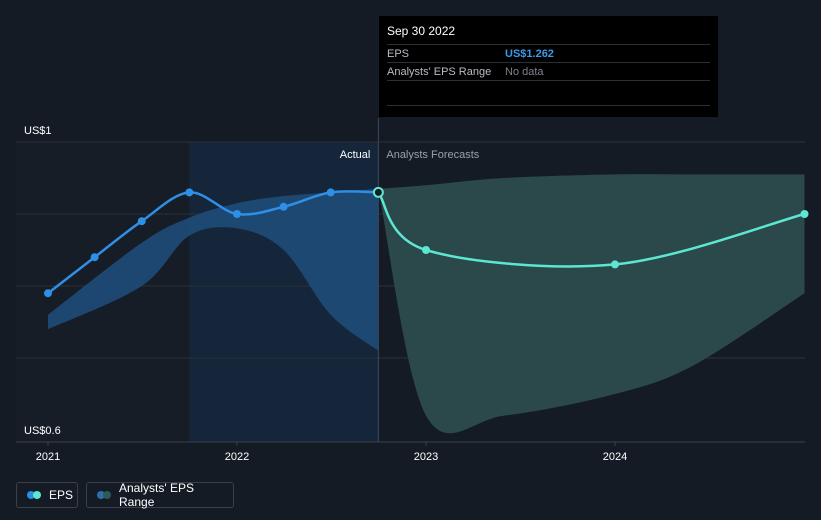 This screenshot has width=821, height=520. I want to click on forecast-label: Analysts Forecasts, so click(432, 155).